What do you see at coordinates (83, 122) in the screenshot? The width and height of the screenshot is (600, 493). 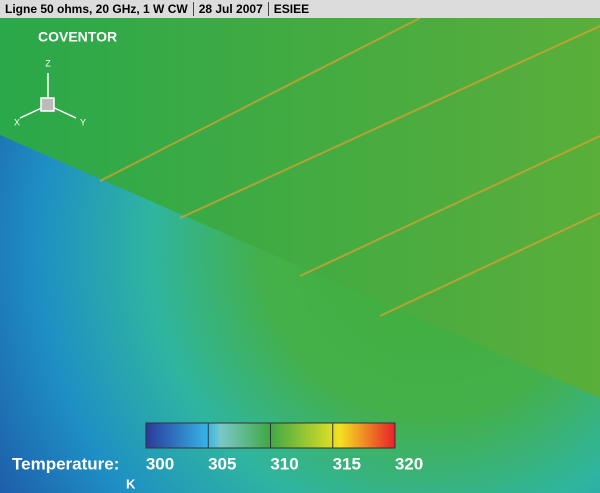 I see `axis-y: Y` at bounding box center [83, 122].